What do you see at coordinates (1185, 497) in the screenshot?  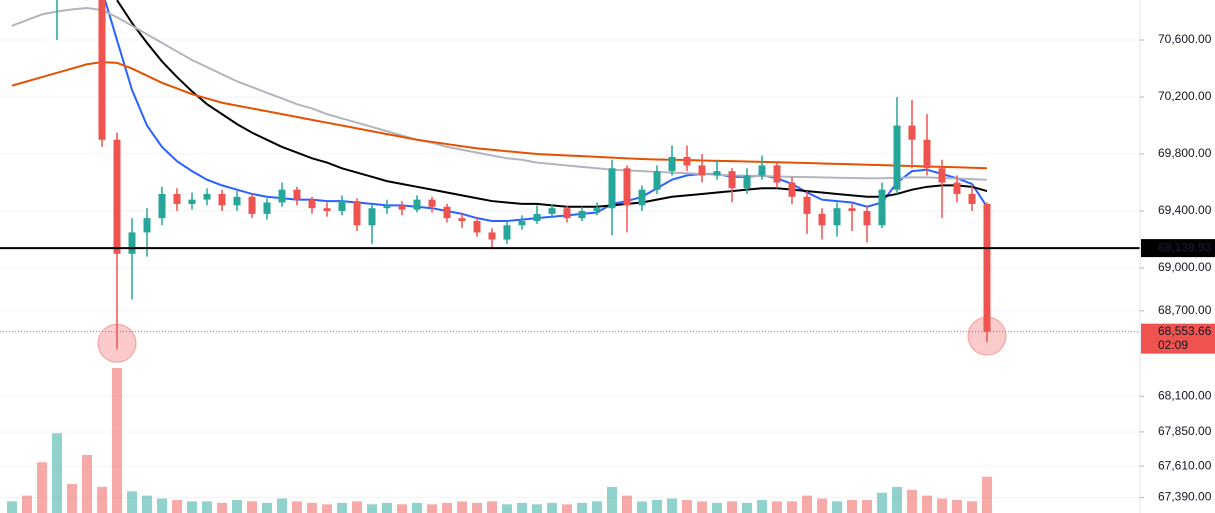 I see `y-tick-label: 67,390.00` at bounding box center [1185, 497].